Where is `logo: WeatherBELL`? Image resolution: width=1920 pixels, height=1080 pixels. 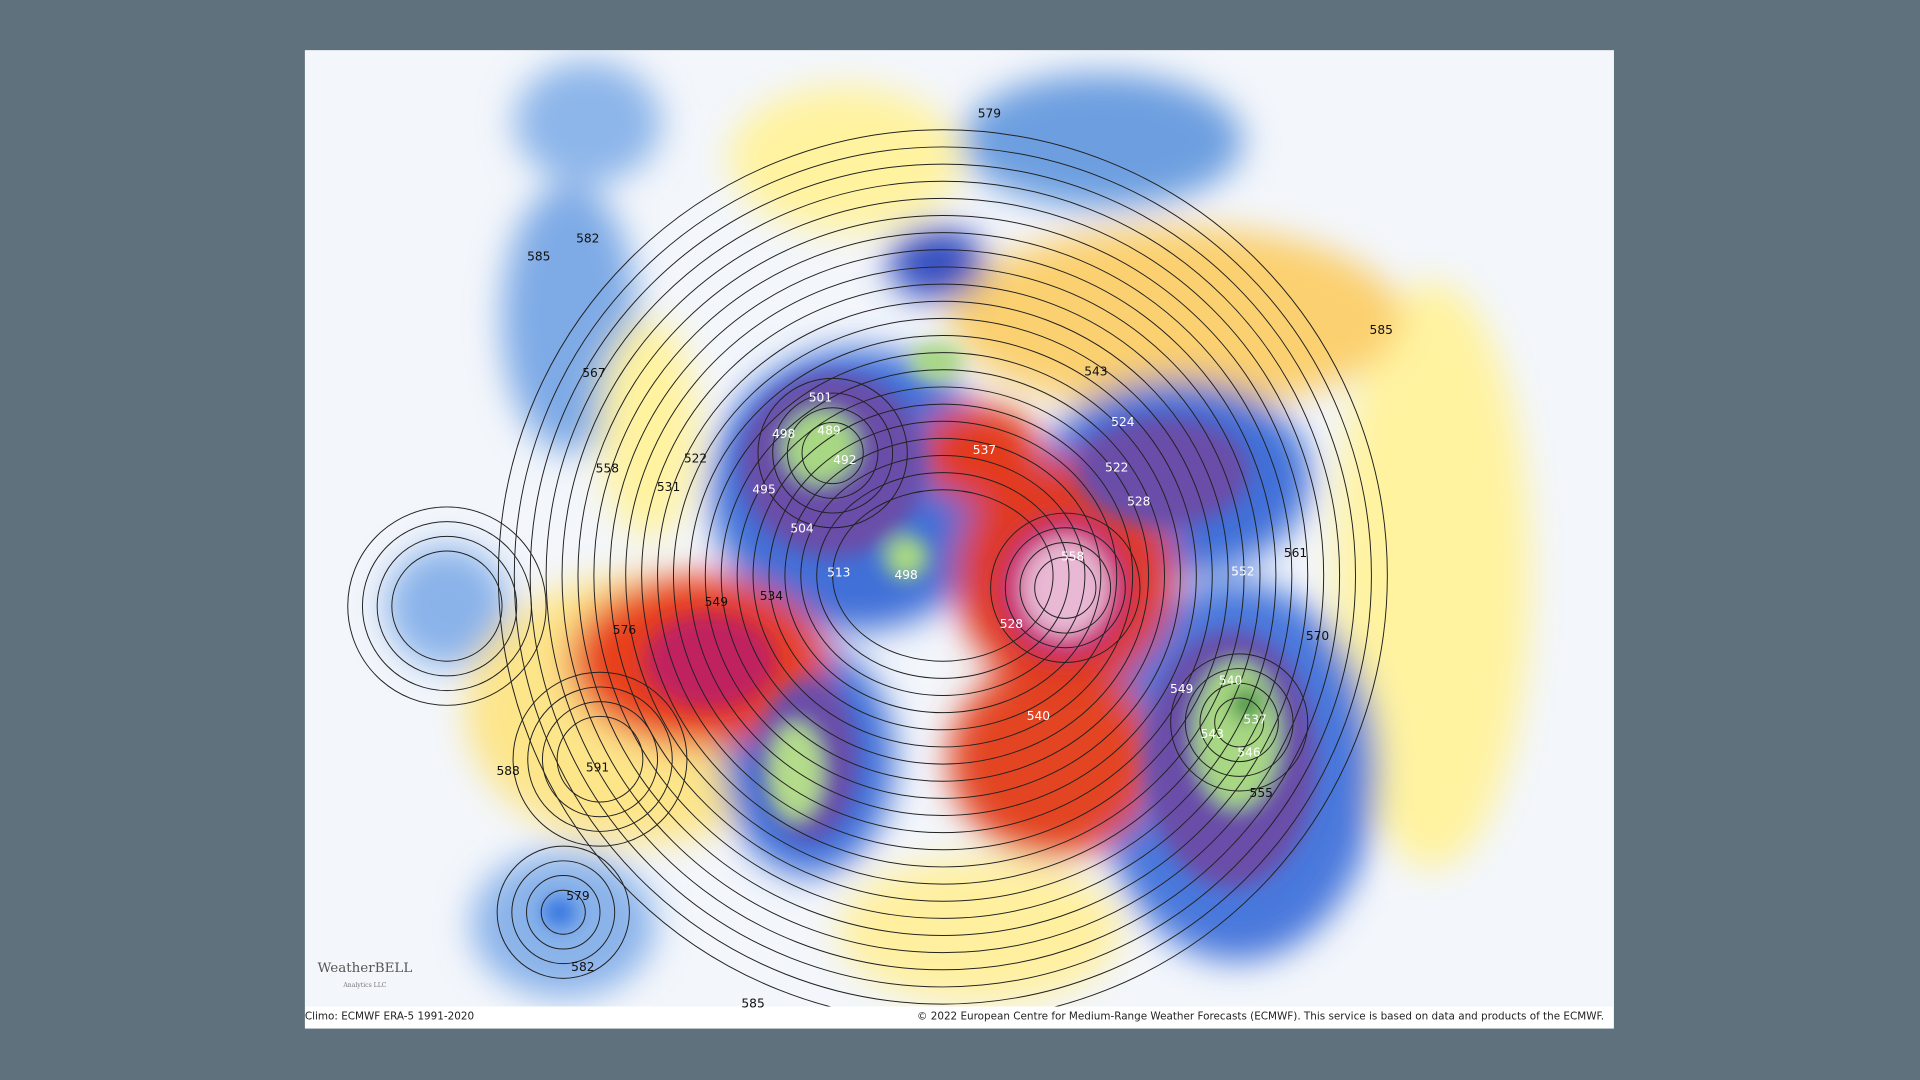
logo: WeatherBELL is located at coordinates (365, 968).